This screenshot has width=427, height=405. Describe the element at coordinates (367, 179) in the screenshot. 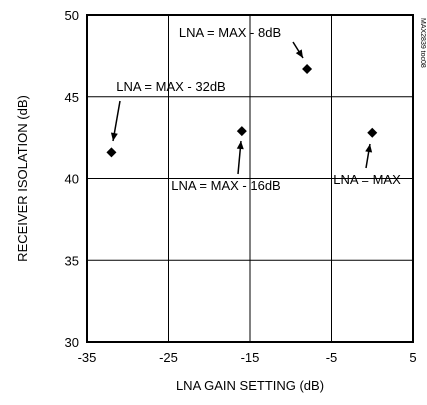

I see `point-annotation: LNA = MAX` at that location.